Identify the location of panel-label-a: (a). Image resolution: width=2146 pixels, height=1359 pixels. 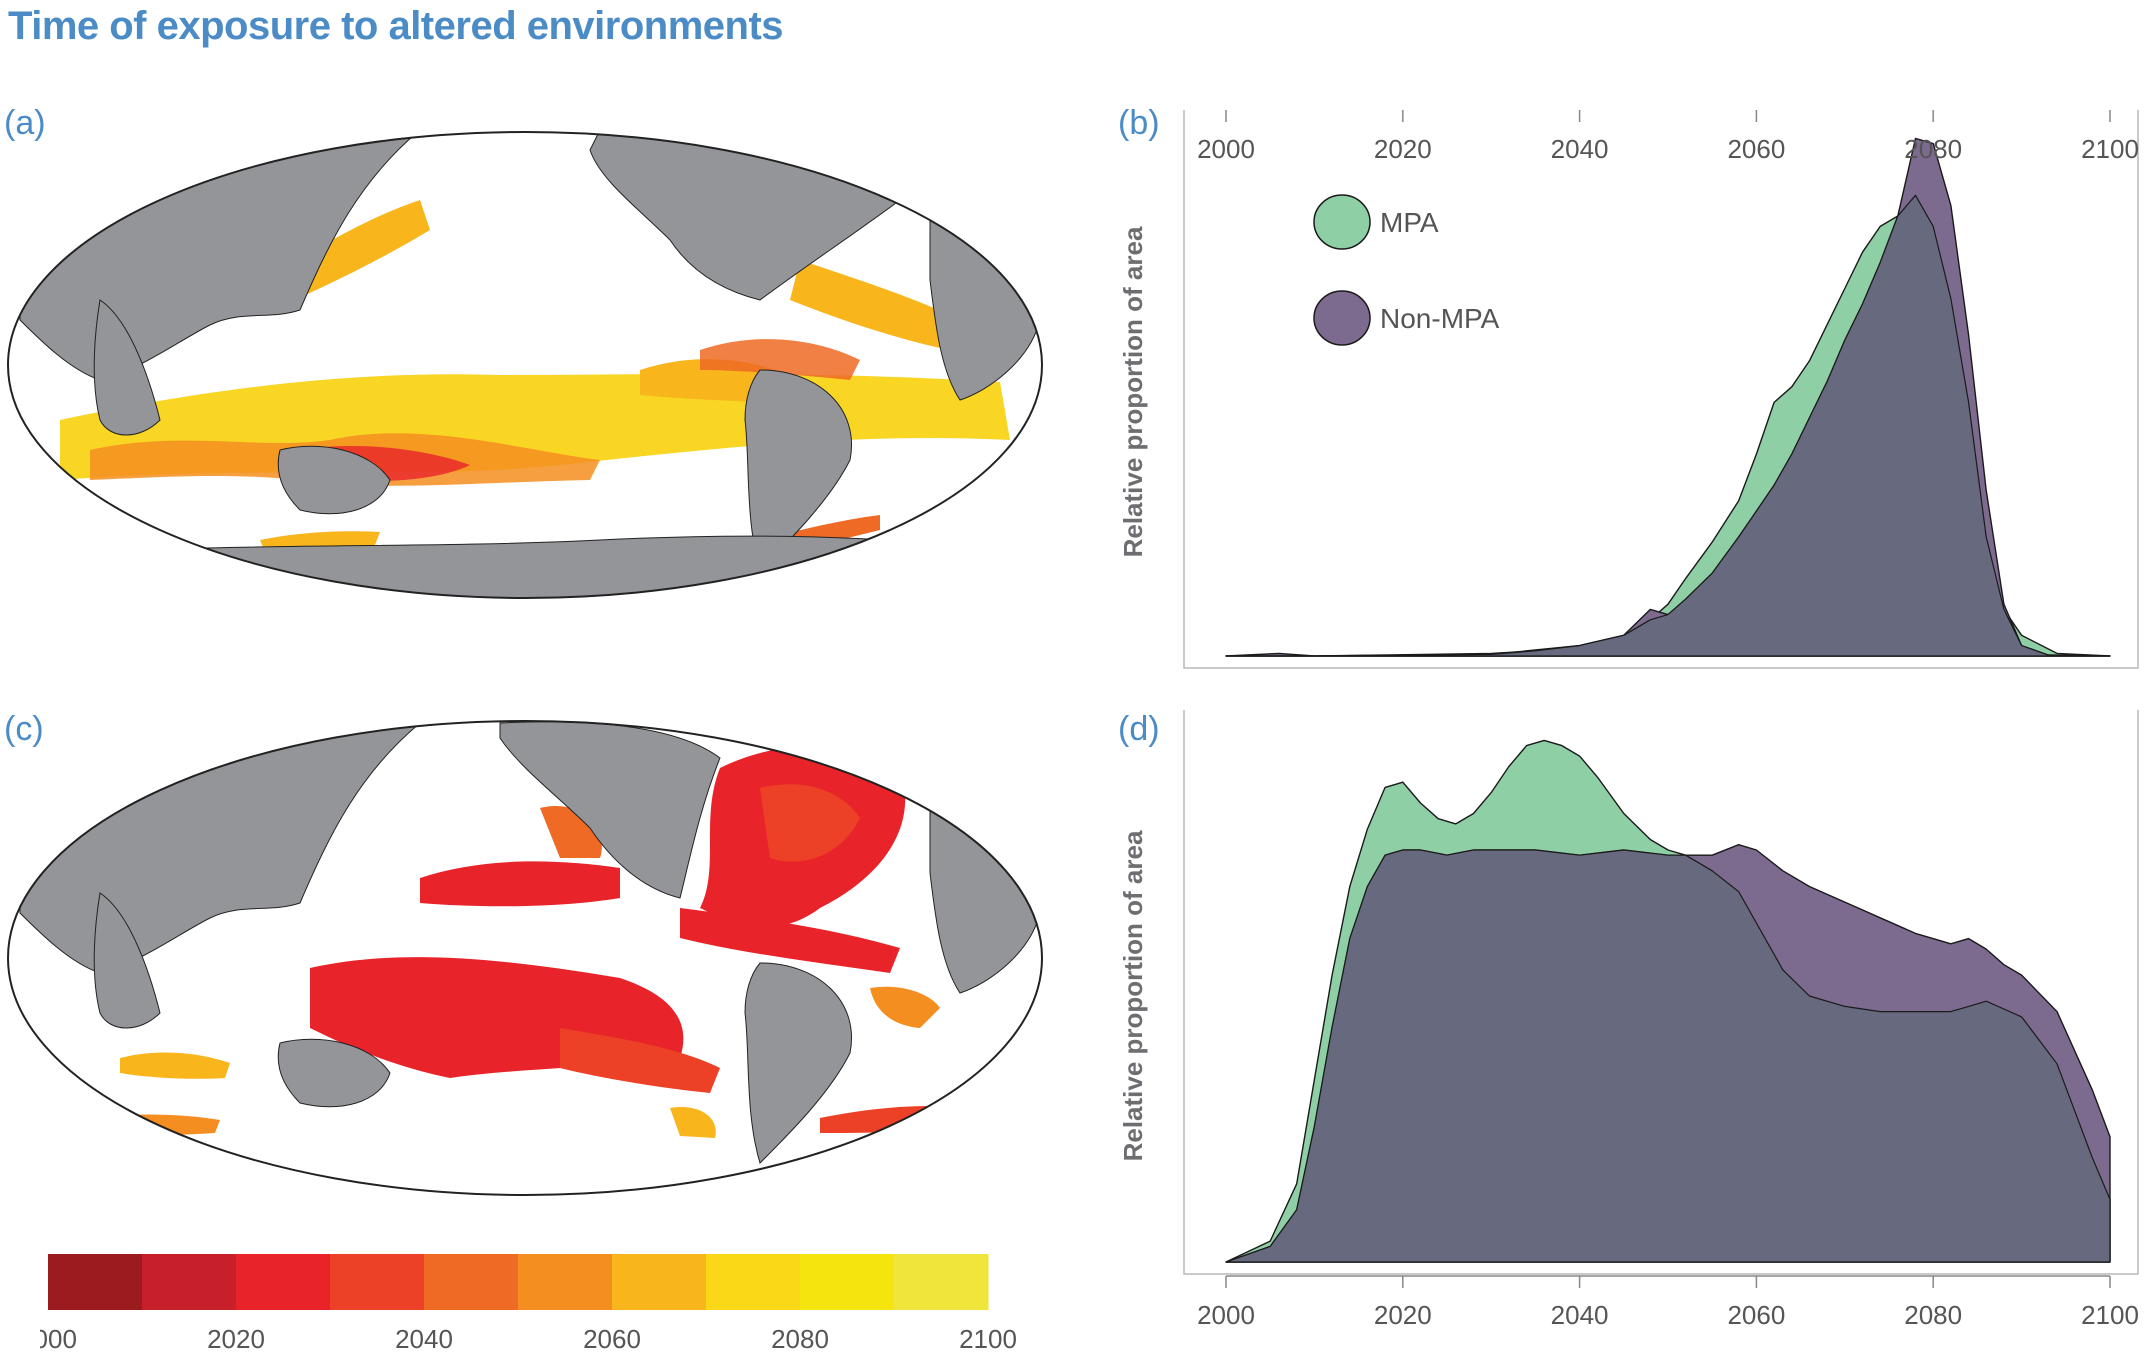
(25, 123).